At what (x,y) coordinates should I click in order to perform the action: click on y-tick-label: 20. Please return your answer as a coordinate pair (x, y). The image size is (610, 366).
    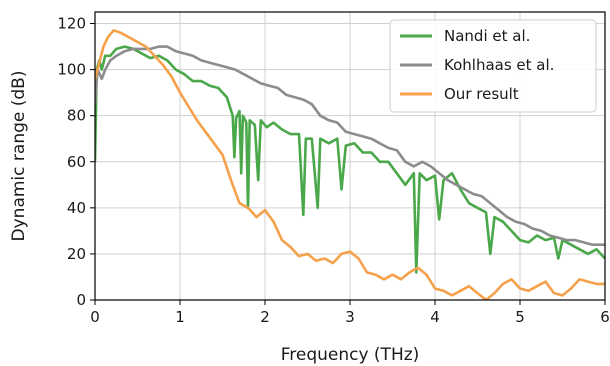
    Looking at the image, I should click on (76, 254).